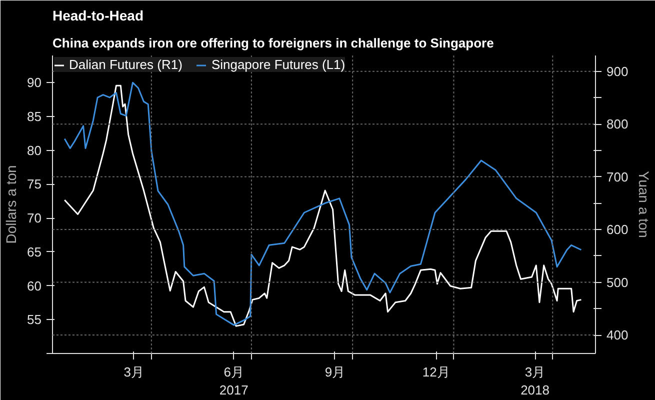 The height and width of the screenshot is (400, 655). Describe the element at coordinates (617, 124) in the screenshot. I see `y2-tick-label: 800` at that location.